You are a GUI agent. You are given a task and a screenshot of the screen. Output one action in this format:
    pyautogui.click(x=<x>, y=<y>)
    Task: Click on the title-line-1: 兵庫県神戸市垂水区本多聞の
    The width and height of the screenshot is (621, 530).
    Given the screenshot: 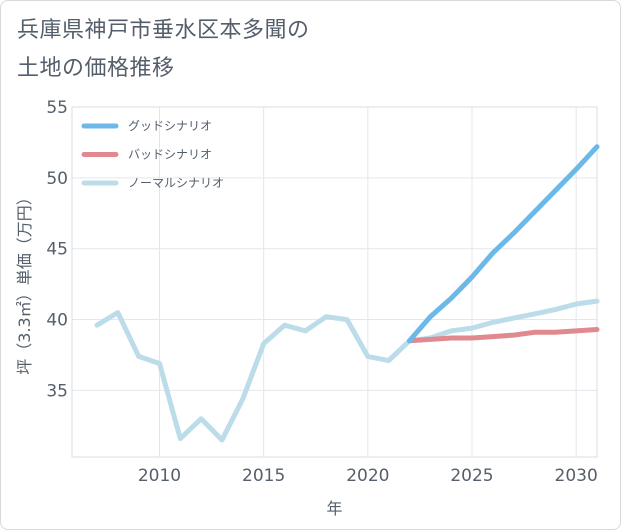 What is the action you would take?
    pyautogui.click(x=163, y=30)
    